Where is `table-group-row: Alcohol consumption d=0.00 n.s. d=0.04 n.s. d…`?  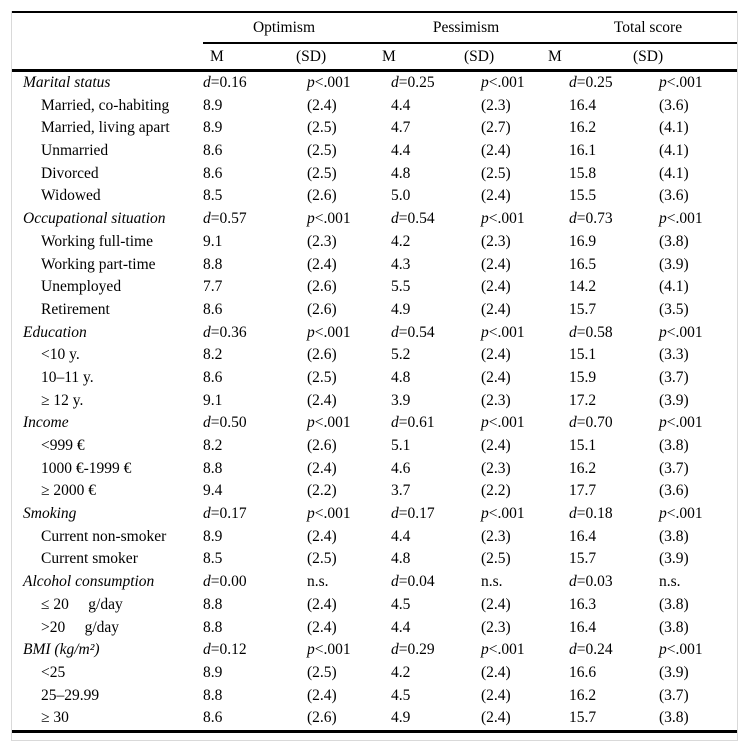 table-group-row: Alcohol consumption d=0.00 n.s. d=0.04 n.s. d… is located at coordinates (374, 582).